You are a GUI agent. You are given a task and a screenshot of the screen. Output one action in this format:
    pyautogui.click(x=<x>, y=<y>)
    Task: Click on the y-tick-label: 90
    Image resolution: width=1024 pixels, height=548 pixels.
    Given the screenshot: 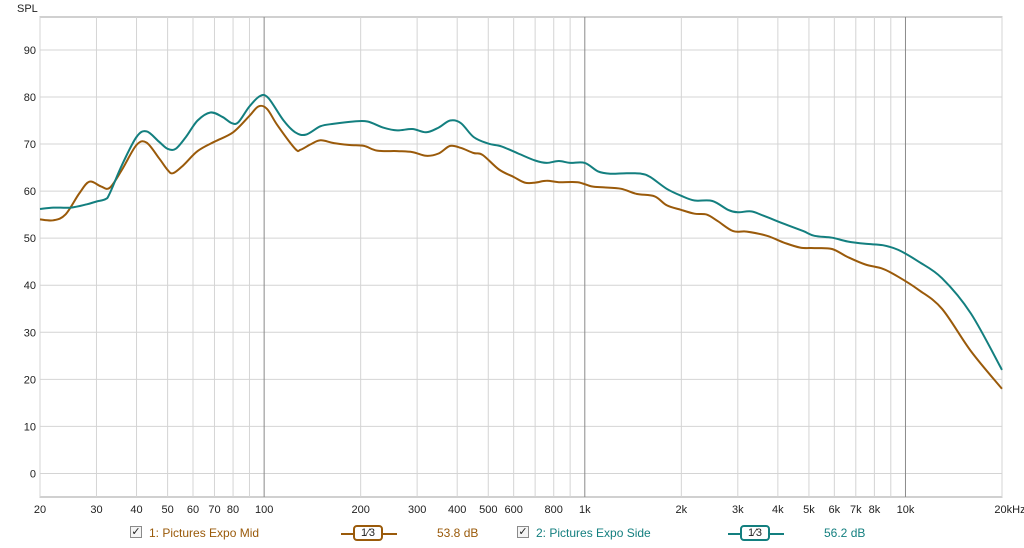 What is the action you would take?
    pyautogui.click(x=30, y=51)
    